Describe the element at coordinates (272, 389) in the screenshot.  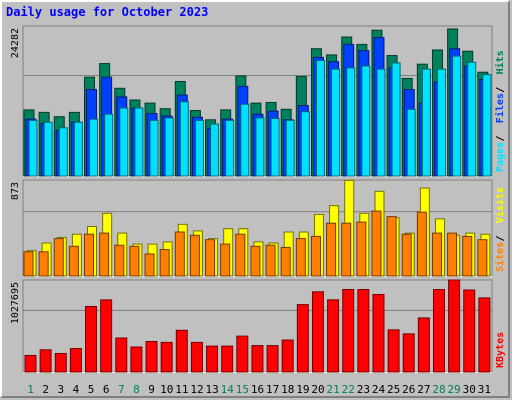
I see `x-tick-label-day-17: 17` at that location.